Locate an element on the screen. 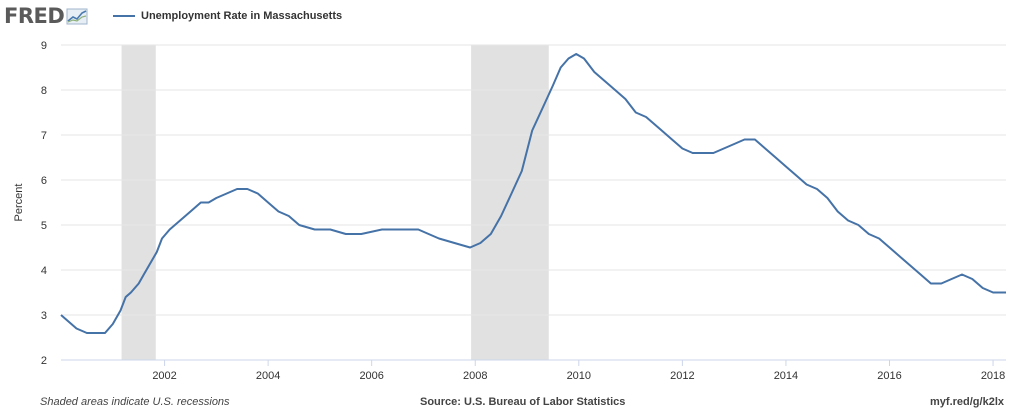 The width and height of the screenshot is (1024, 412). fred-chart-icon is located at coordinates (77, 16).